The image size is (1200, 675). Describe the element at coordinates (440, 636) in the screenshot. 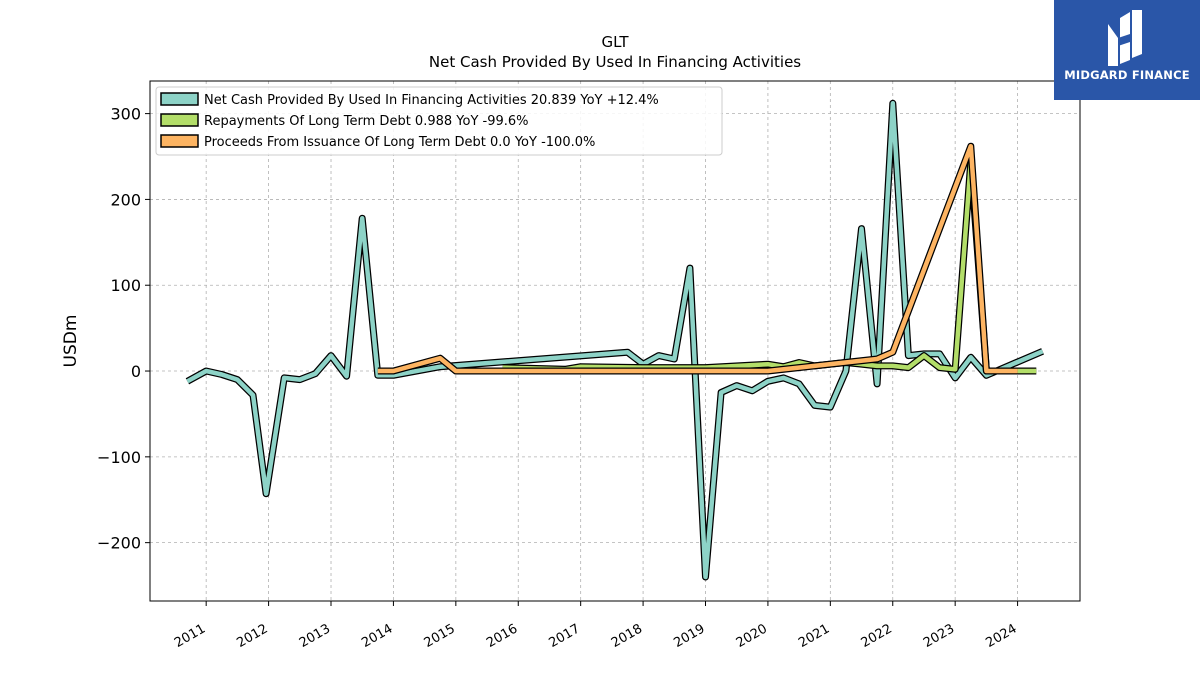

I see `x-tick-label: 2015` at that location.